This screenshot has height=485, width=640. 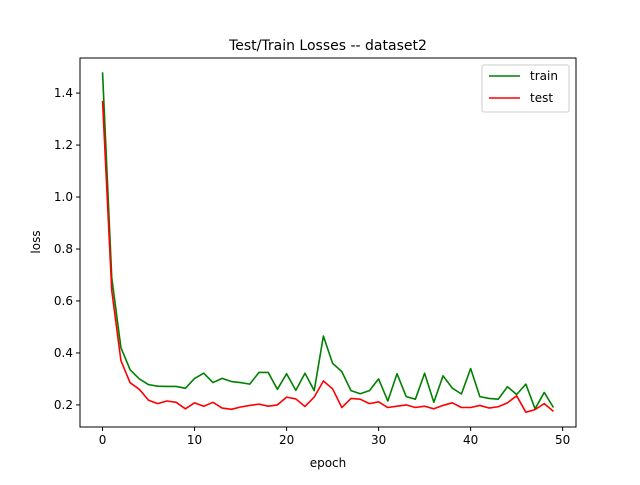 I want to click on y-tick-label-0: 0.2, so click(x=63, y=405).